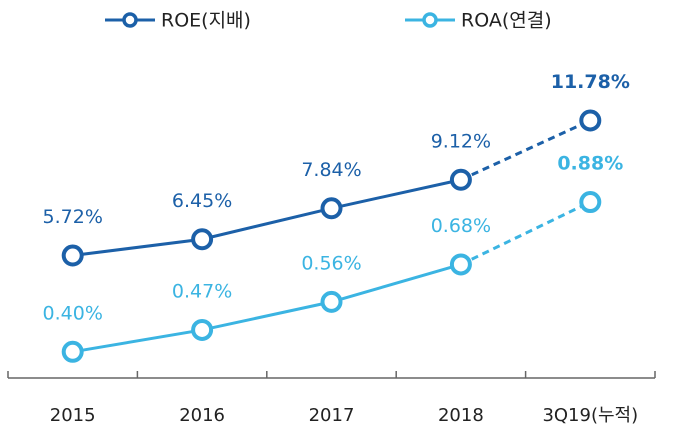 This screenshot has height=431, width=681. I want to click on x-tick-label: 2017, so click(332, 415).